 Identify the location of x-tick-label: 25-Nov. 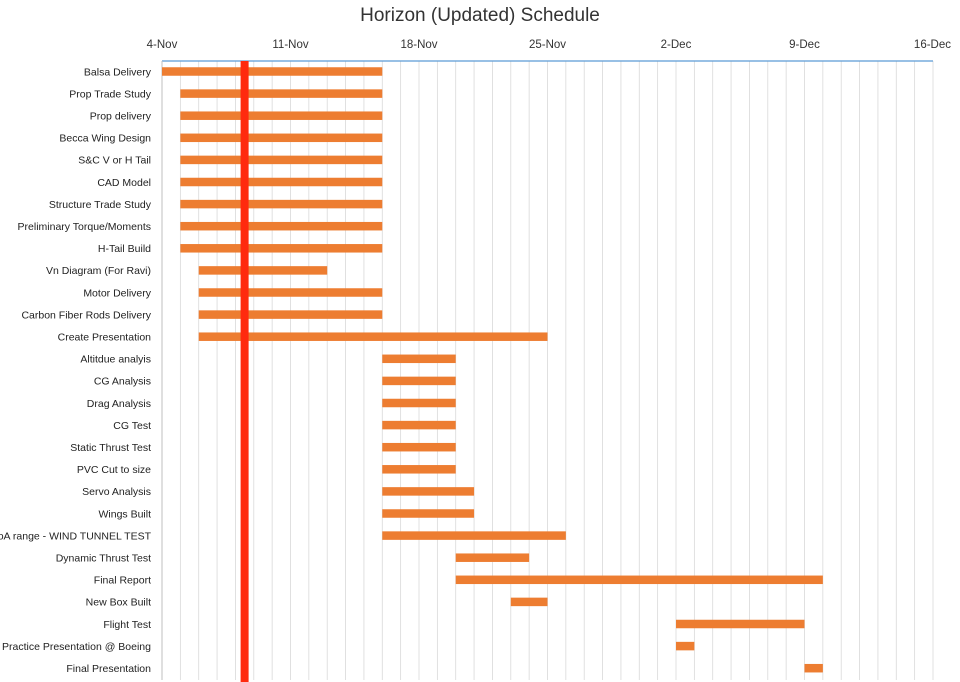
(547, 45).